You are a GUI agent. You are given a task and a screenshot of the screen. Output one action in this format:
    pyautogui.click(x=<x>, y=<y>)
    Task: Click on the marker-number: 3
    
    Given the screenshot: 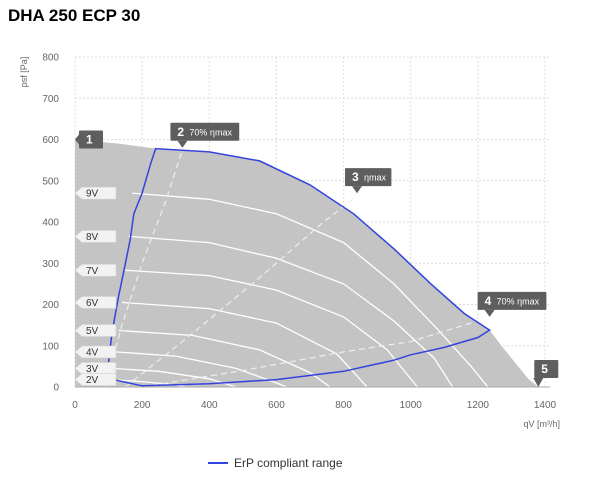 What is the action you would take?
    pyautogui.click(x=355, y=177)
    